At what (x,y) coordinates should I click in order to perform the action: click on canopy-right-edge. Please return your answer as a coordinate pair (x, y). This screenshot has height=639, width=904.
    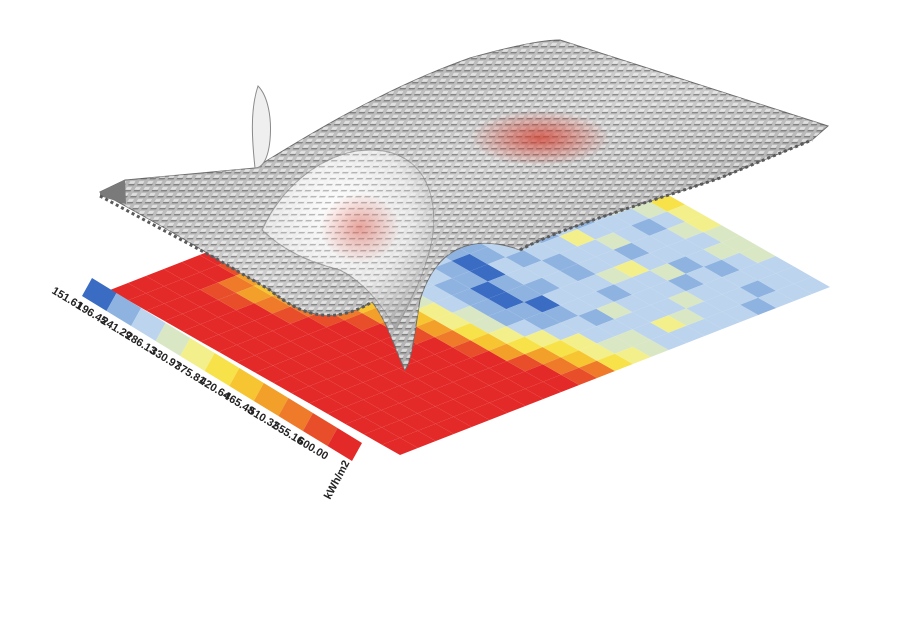
    Looking at the image, I should click on (666, 195).